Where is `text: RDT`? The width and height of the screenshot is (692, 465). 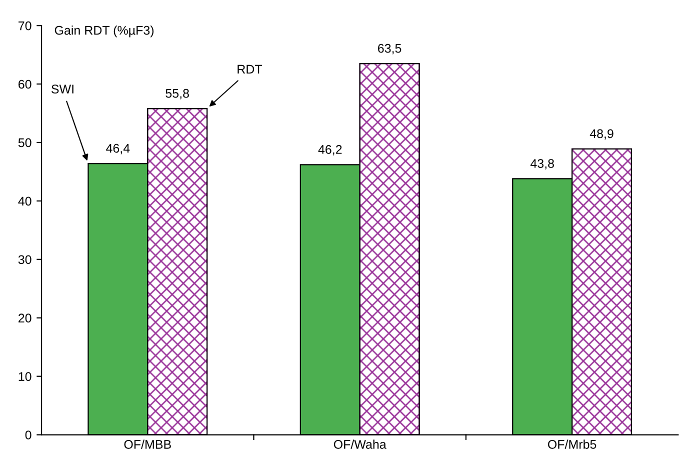
text: RDT is located at coordinates (250, 69).